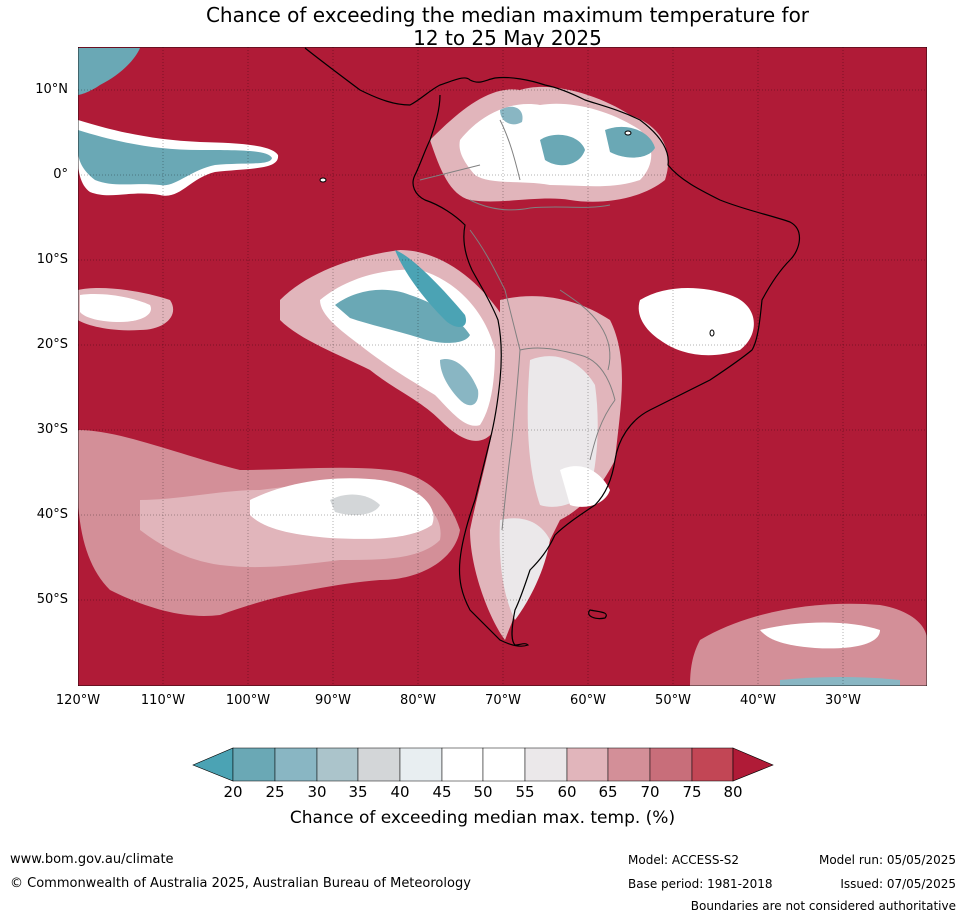 The image size is (965, 919). I want to click on neutral-region-south-america-interior, so click(546, 468).